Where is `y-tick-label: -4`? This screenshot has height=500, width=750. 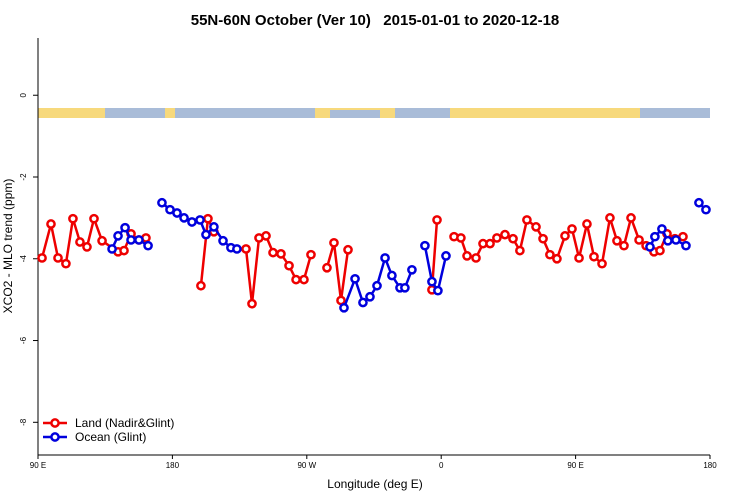 y-tick-label: -4 is located at coordinates (23, 259).